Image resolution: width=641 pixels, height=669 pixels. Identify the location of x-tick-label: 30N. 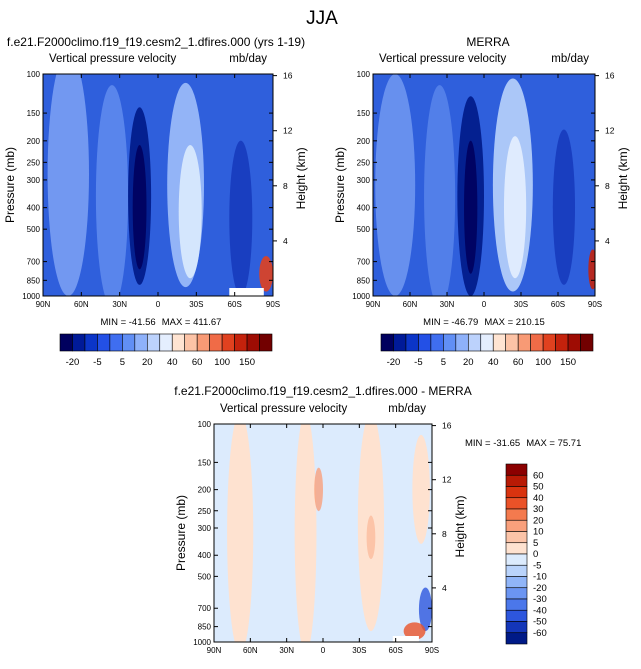
(286, 650).